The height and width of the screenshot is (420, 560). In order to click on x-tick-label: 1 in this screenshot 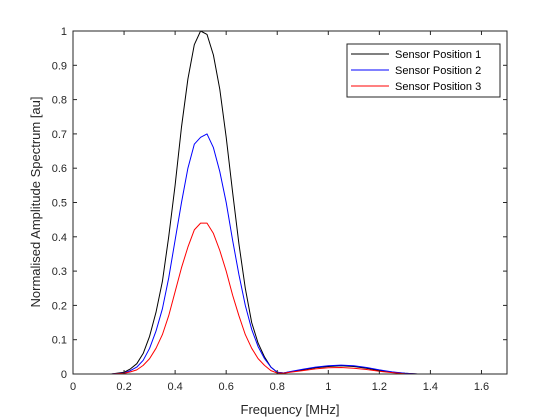, I will do `click(328, 387)`.